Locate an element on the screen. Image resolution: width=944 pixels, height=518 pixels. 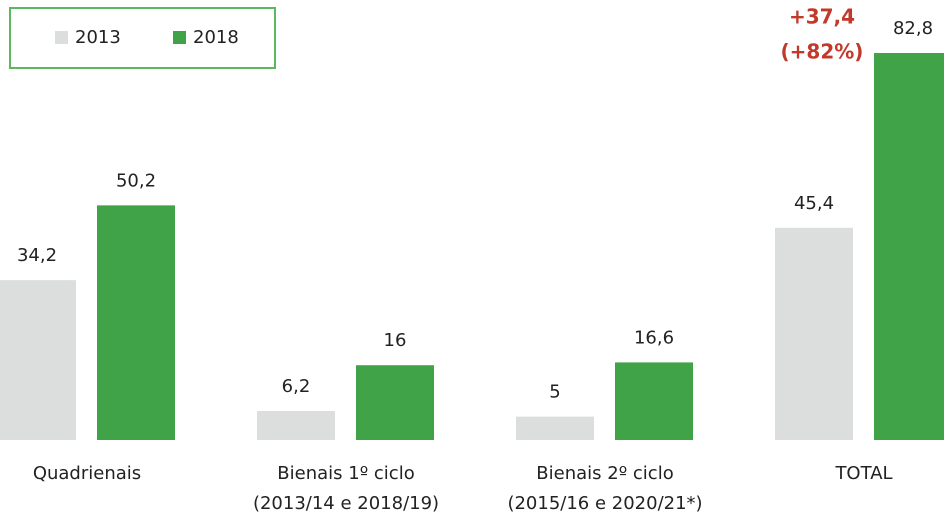
x-tick-label: (2013/14 e 2018/19) is located at coordinates (346, 503).